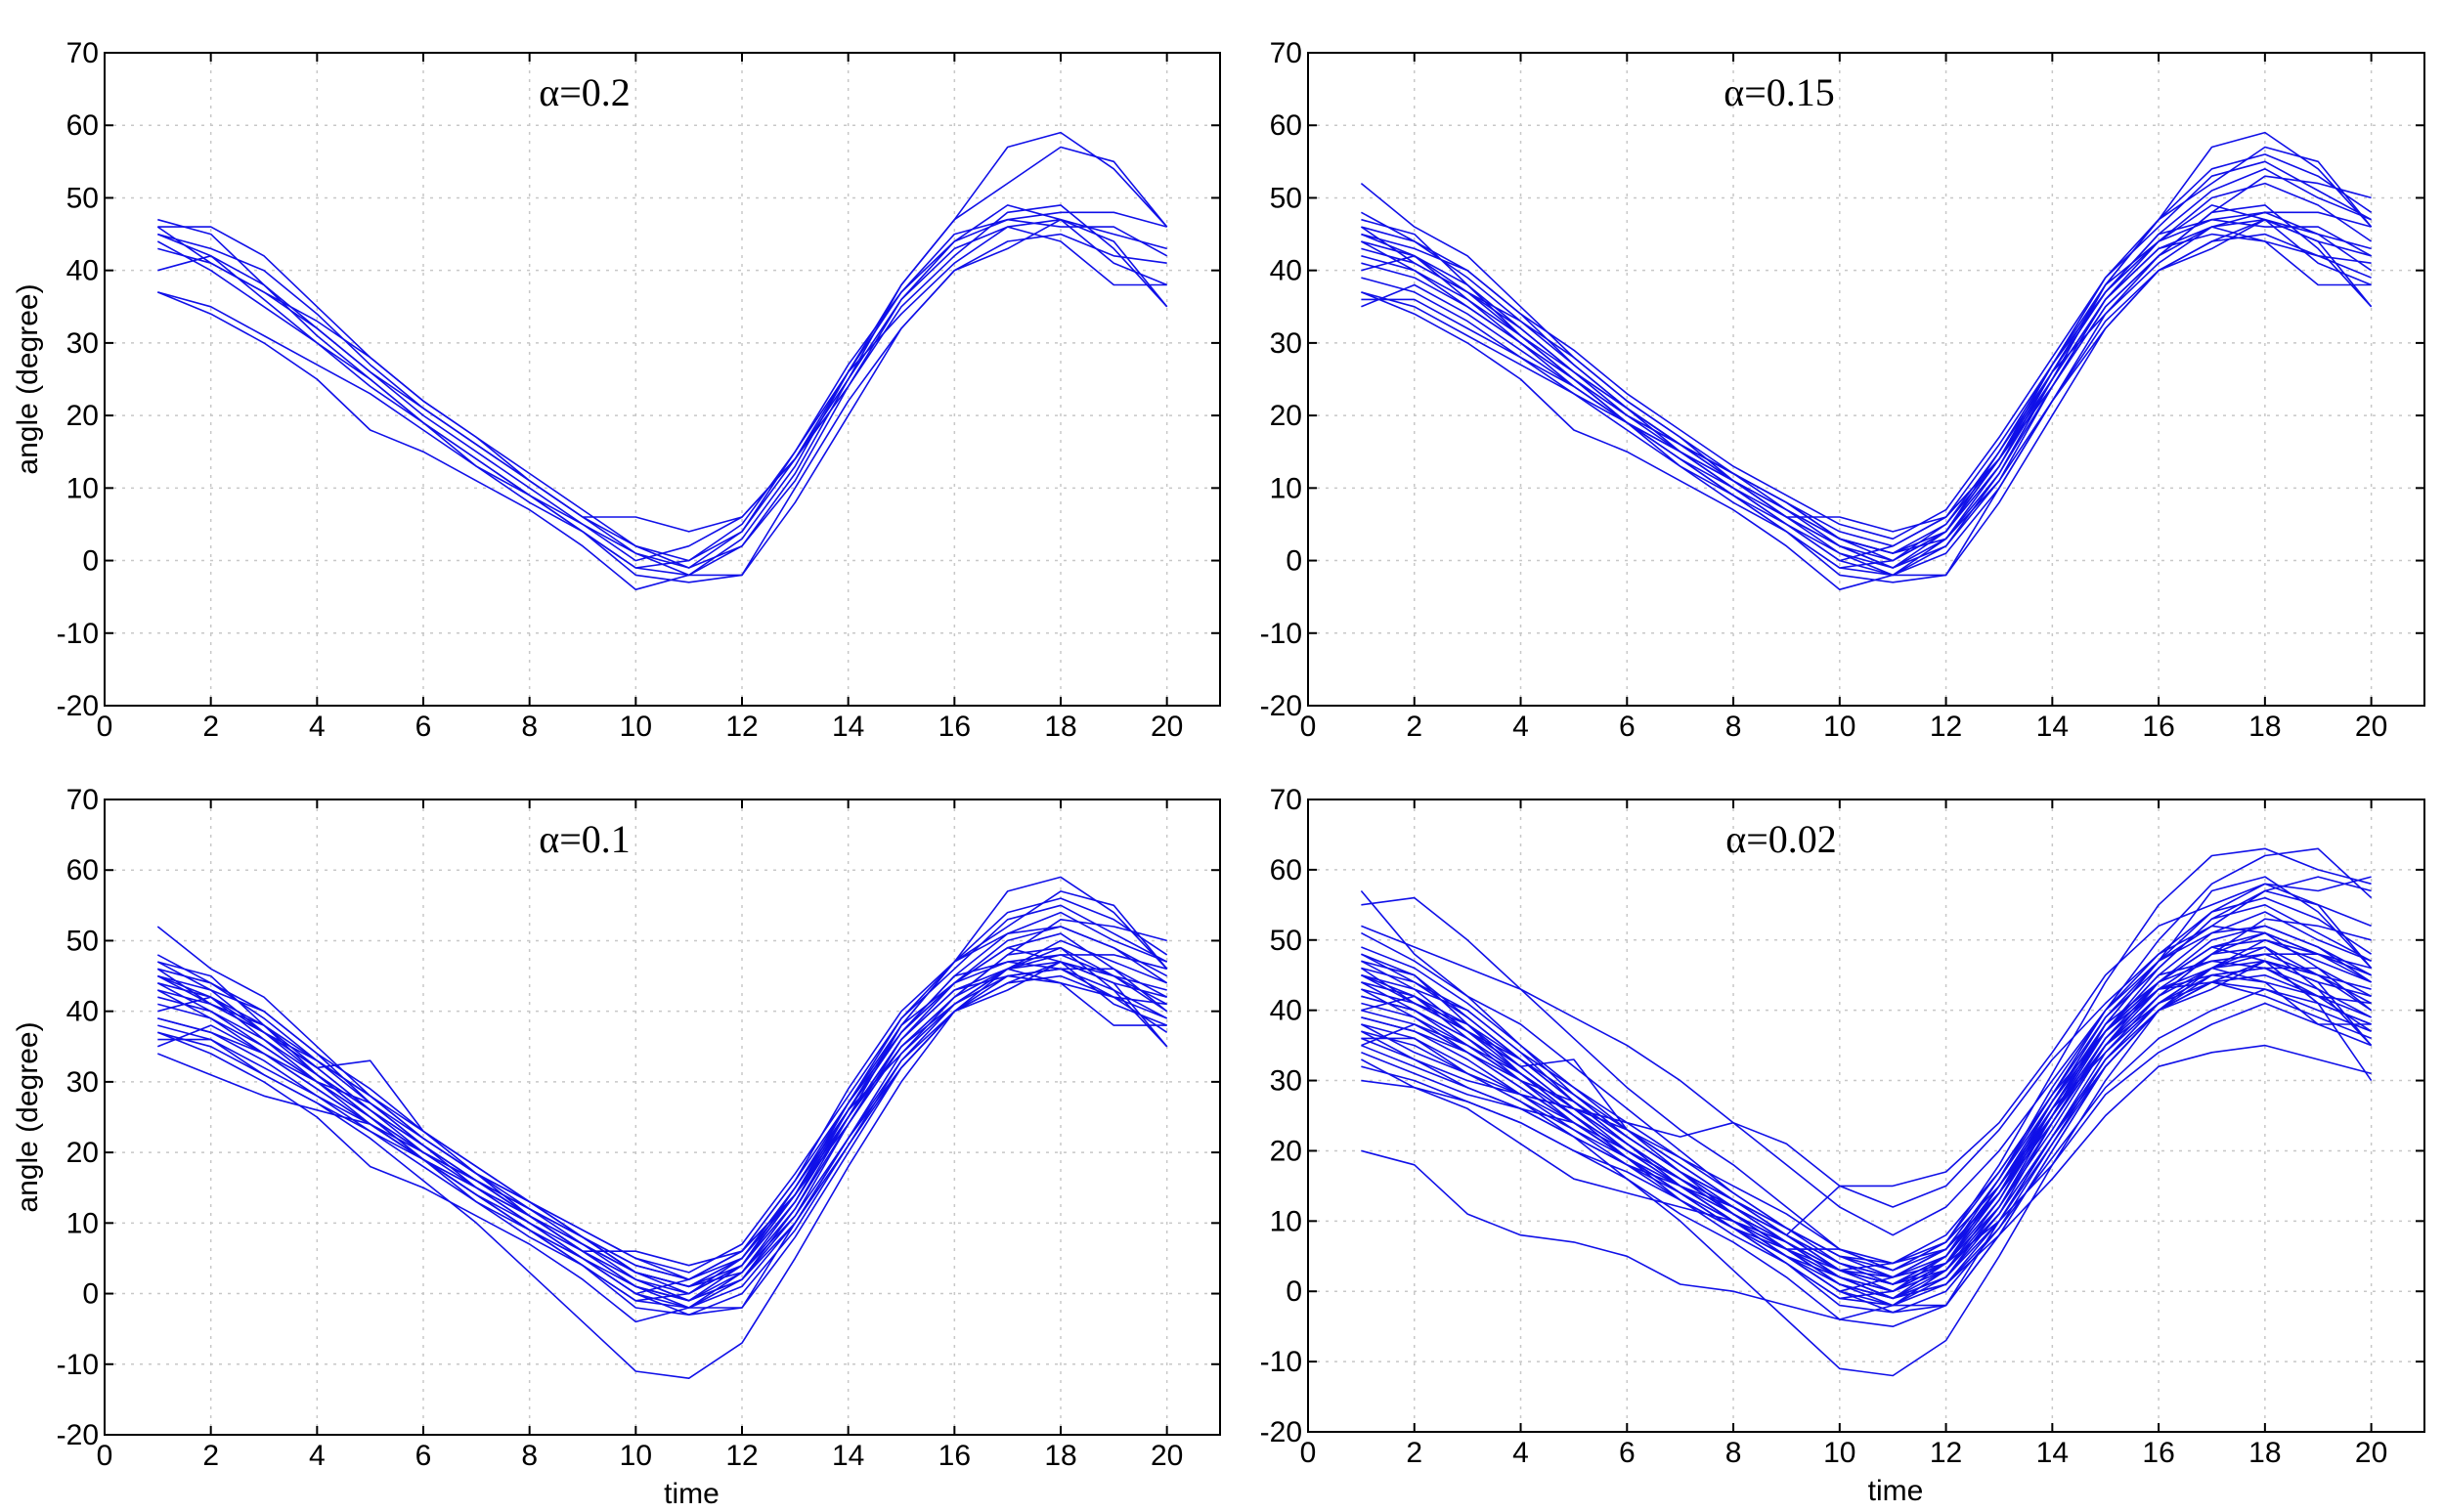 This screenshot has width=2444, height=1512. I want to click on plot-title: α=0.1, so click(585, 839).